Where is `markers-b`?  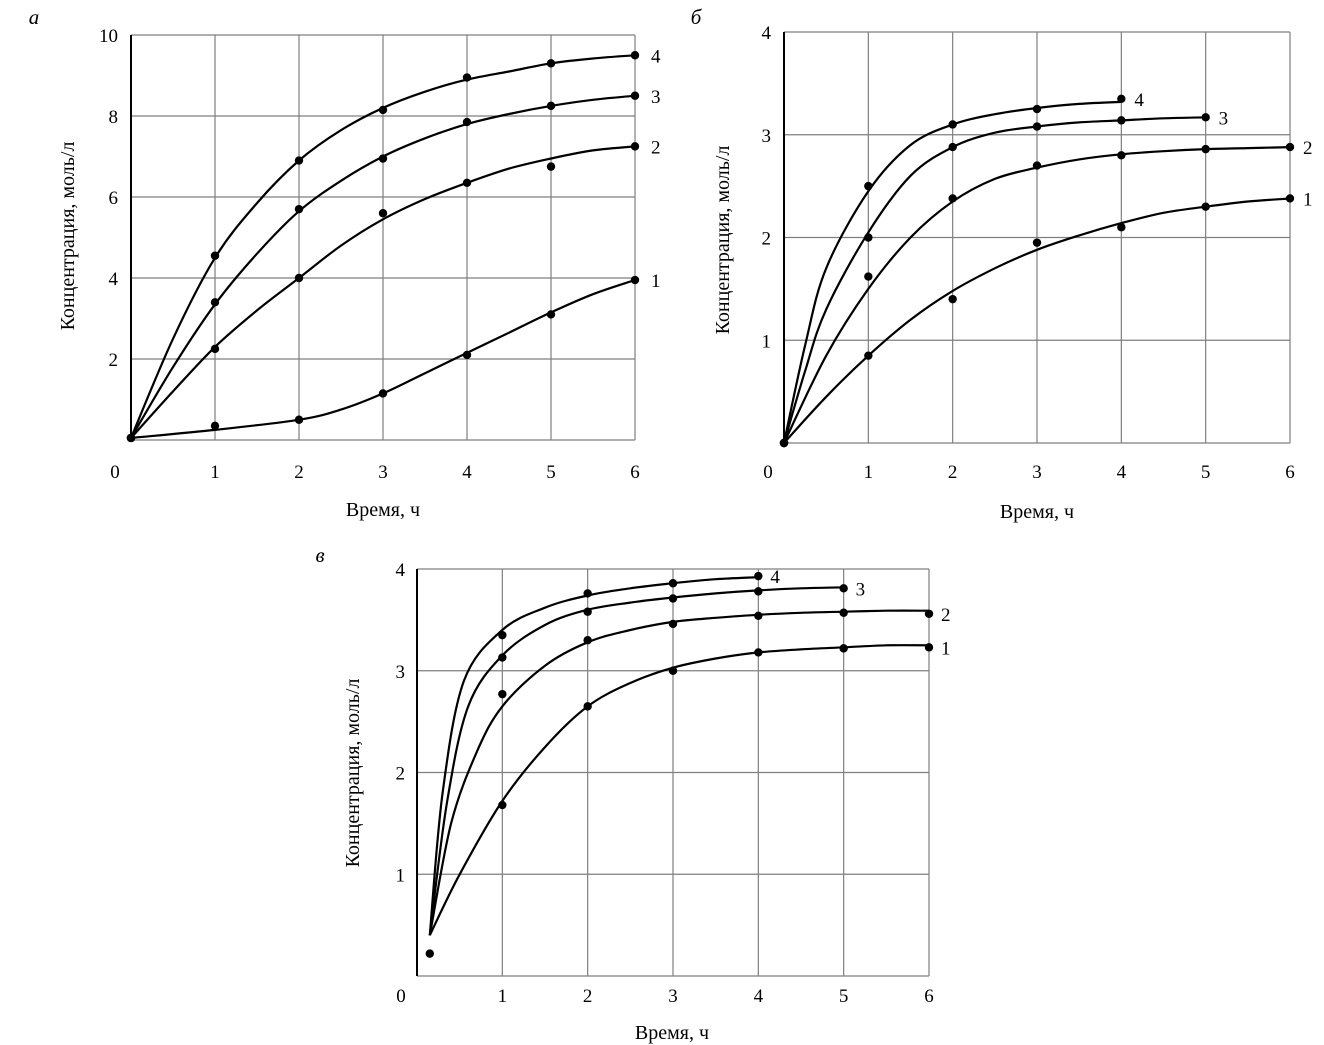
markers-b is located at coordinates (1037, 271).